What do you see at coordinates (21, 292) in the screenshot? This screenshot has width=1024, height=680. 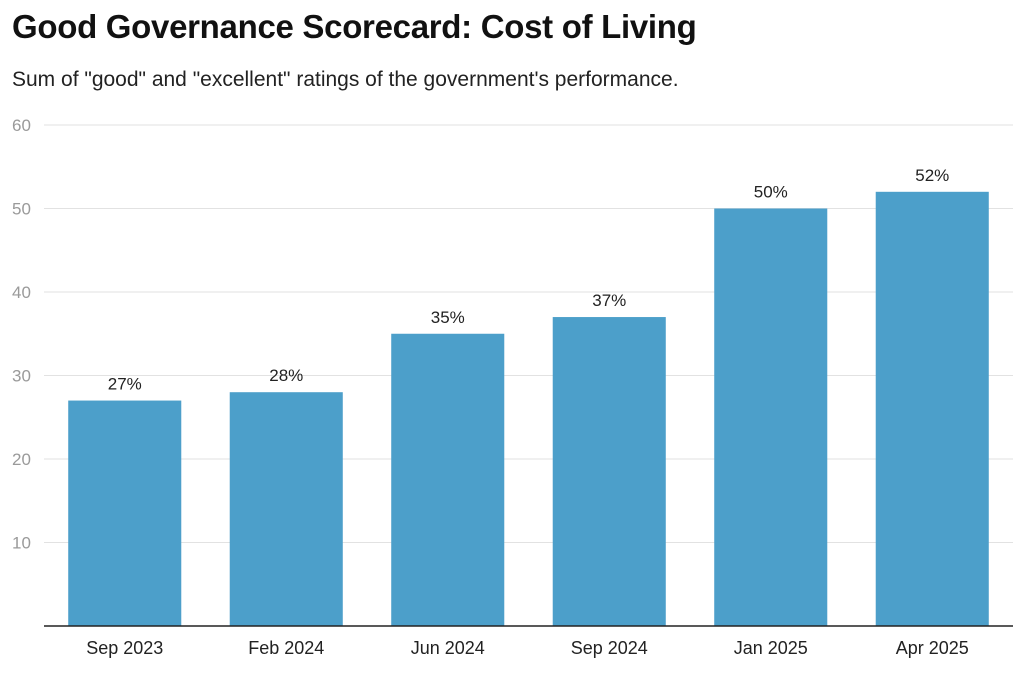 I see `y-tick-label-40: 40` at bounding box center [21, 292].